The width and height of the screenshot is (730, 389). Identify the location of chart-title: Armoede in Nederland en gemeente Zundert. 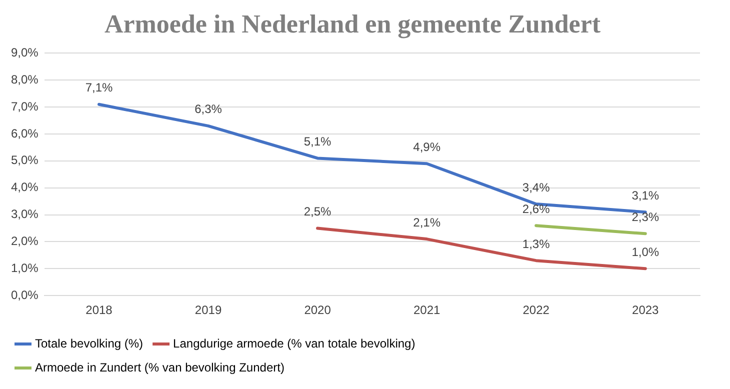
(352, 23).